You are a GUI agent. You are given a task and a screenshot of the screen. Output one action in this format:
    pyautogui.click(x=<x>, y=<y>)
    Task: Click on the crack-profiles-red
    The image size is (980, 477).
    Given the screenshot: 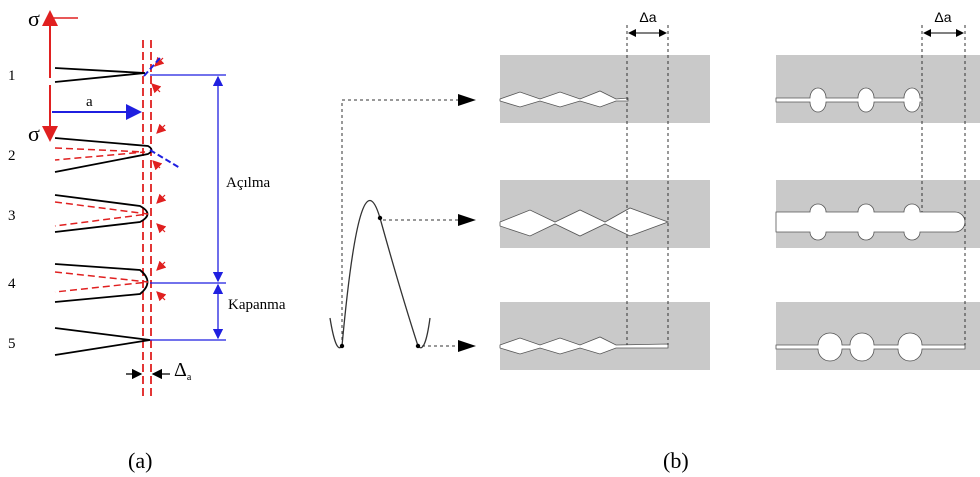 What is the action you would take?
    pyautogui.click(x=101, y=220)
    